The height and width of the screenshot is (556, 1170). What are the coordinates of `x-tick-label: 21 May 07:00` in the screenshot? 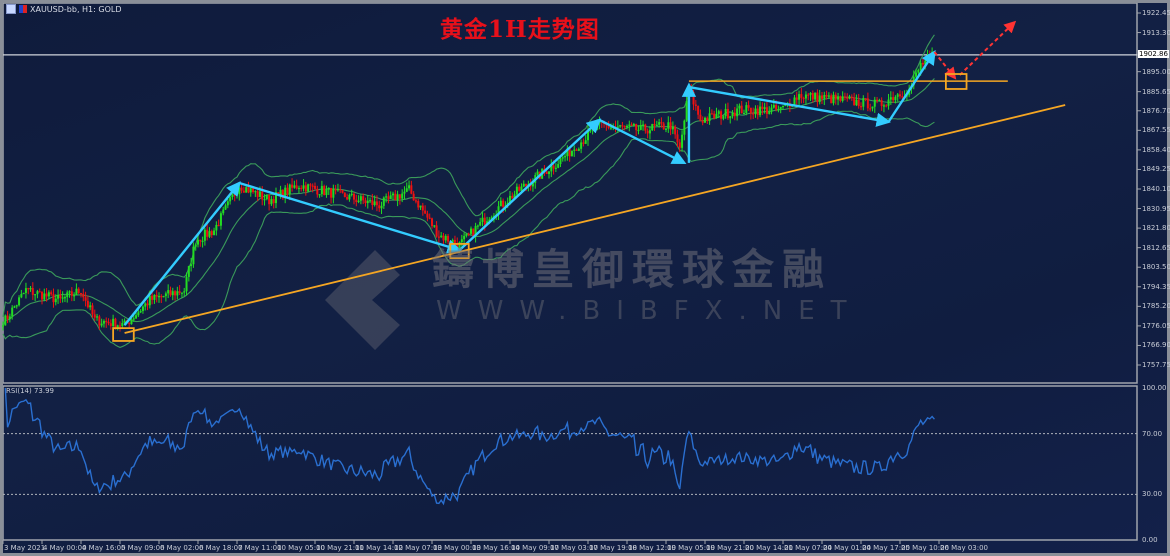 It's located at (808, 548).